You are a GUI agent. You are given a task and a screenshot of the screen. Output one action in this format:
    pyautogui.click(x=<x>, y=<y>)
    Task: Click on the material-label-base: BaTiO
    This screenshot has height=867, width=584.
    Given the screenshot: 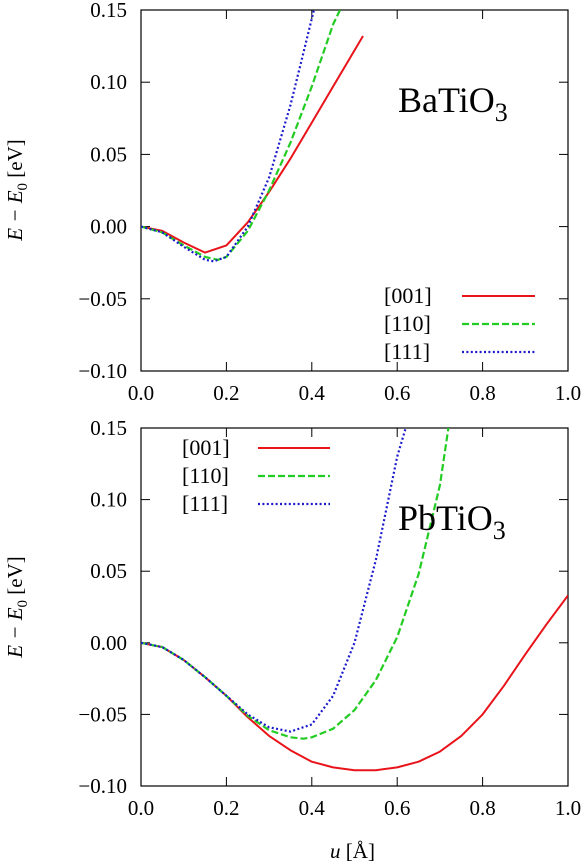 What is the action you would take?
    pyautogui.click(x=446, y=100)
    